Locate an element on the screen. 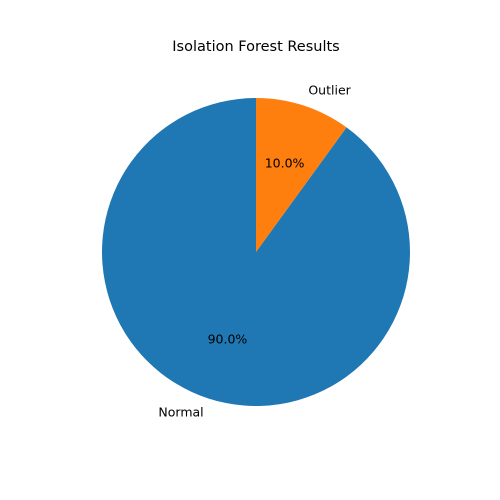  slice-label-outlier: Outlier is located at coordinates (329, 89).